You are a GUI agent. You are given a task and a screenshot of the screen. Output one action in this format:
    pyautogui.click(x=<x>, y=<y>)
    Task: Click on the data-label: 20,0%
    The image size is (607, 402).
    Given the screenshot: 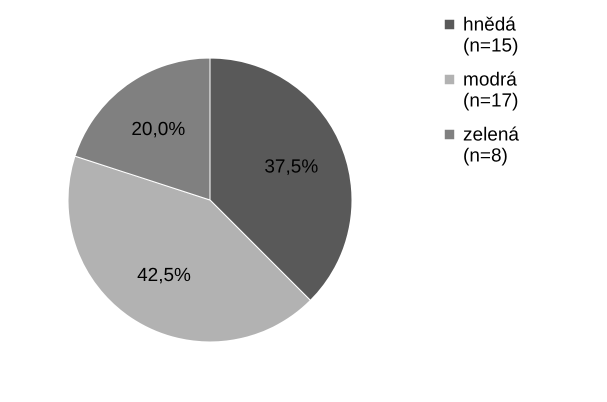 What is the action you would take?
    pyautogui.click(x=158, y=129)
    